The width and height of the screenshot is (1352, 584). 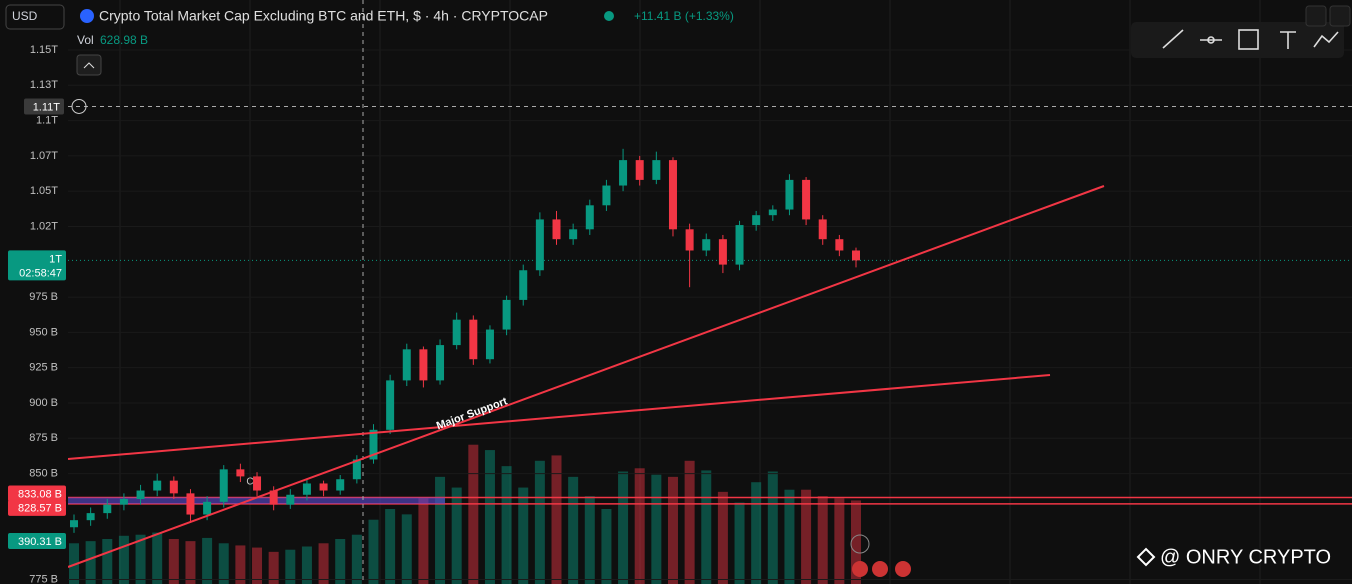 I want to click on countdown: 02:58:47, so click(x=40, y=273).